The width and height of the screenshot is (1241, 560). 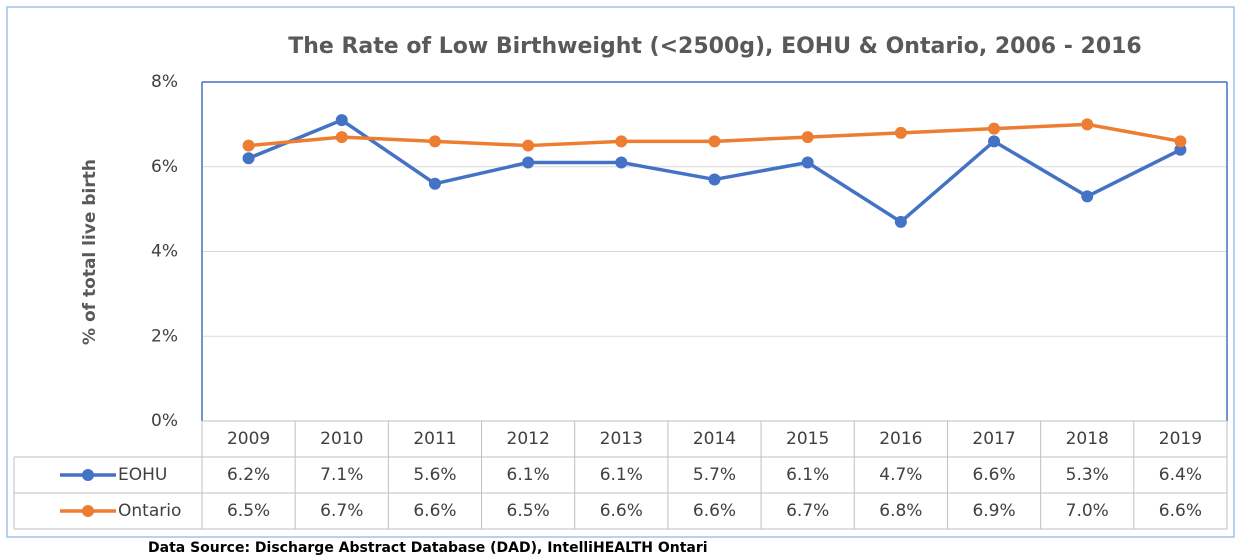 What do you see at coordinates (434, 439) in the screenshot?
I see `x-tick-label: 2011` at bounding box center [434, 439].